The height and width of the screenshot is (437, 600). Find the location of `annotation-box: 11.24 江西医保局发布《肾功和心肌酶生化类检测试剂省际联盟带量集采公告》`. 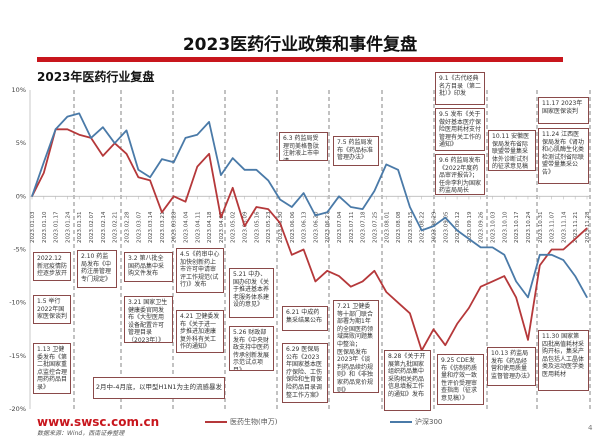

annotation-box: 11.24 江西医保局发布《肾功和心肌酶生化类检测试剂省际联盟带量集采公告》 is located at coordinates (563, 156).